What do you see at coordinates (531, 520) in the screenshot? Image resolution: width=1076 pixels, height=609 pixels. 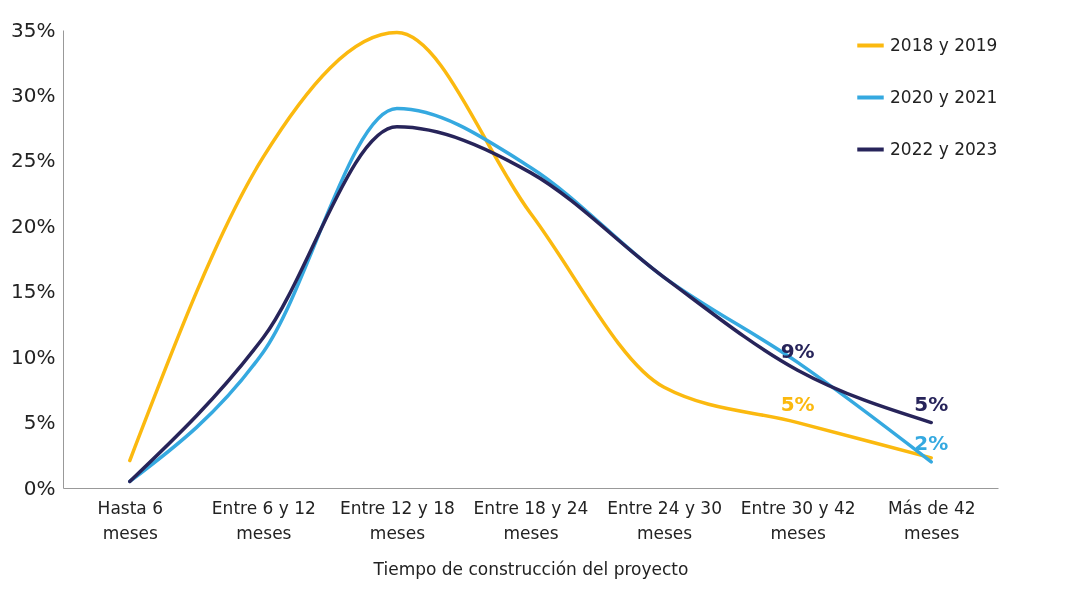 I see `x-tick-label: Entre 18 y 24 meses` at bounding box center [531, 520].